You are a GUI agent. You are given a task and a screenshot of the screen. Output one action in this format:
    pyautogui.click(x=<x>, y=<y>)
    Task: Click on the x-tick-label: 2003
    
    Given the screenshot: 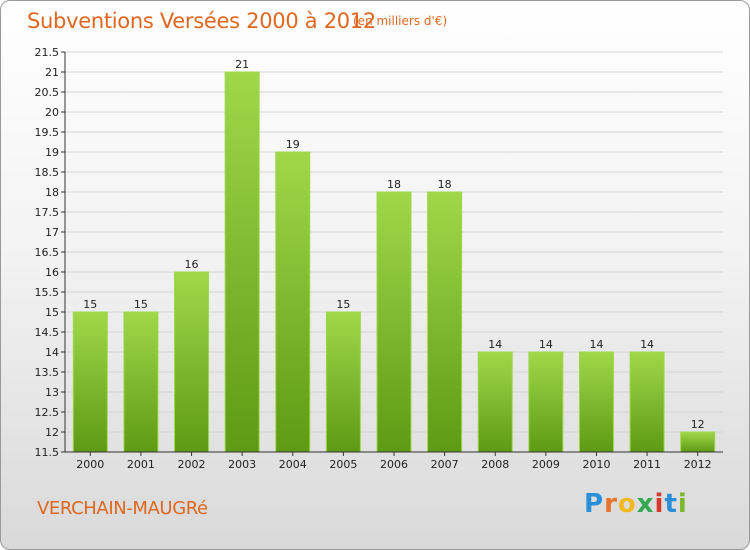 What is the action you would take?
    pyautogui.click(x=242, y=464)
    